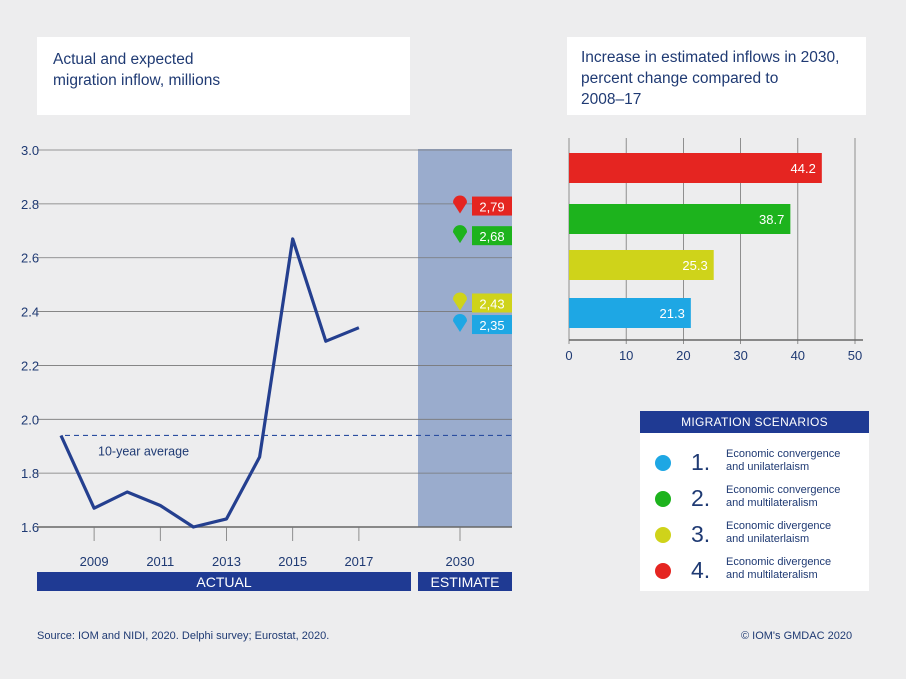  What do you see at coordinates (701, 570) in the screenshot?
I see `legend-number-4: 4.` at bounding box center [701, 570].